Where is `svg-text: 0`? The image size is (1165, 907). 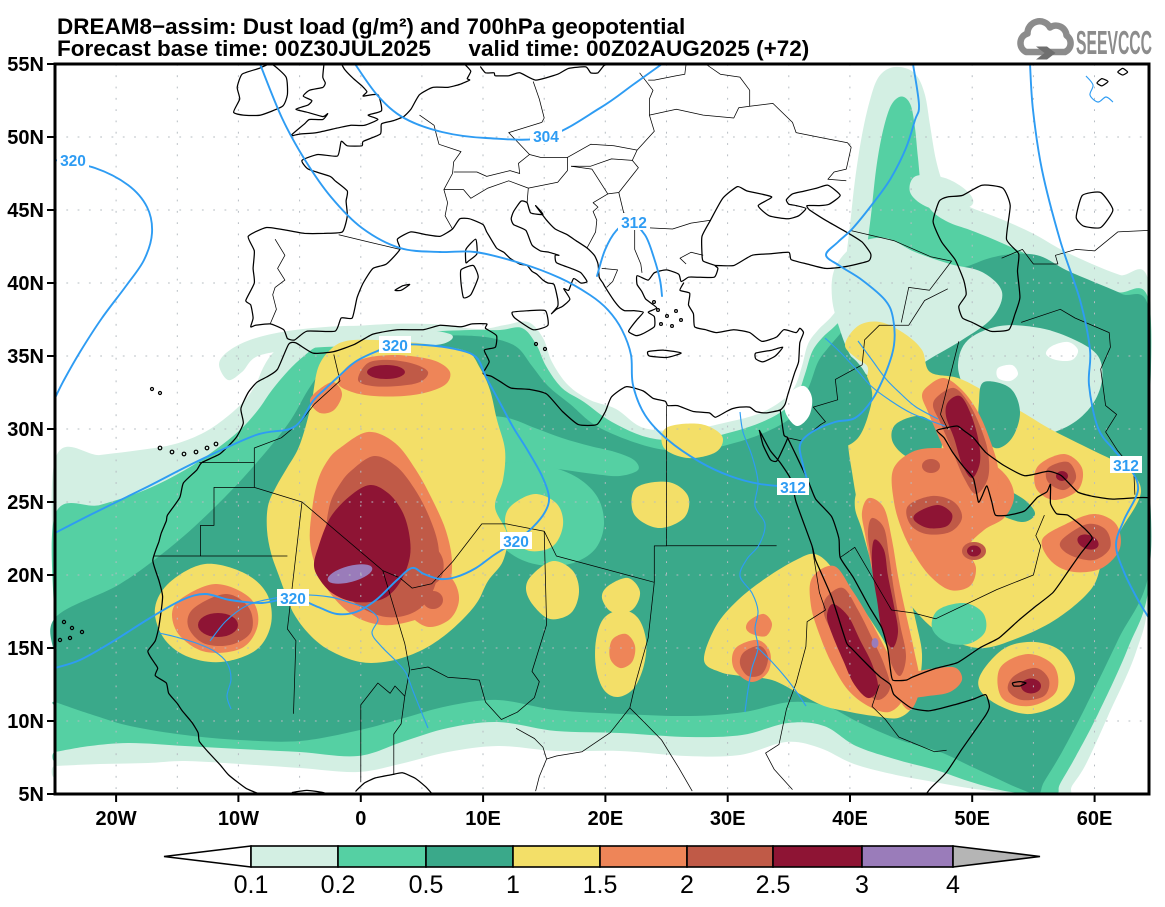 svg-text: 0 is located at coordinates (360, 819).